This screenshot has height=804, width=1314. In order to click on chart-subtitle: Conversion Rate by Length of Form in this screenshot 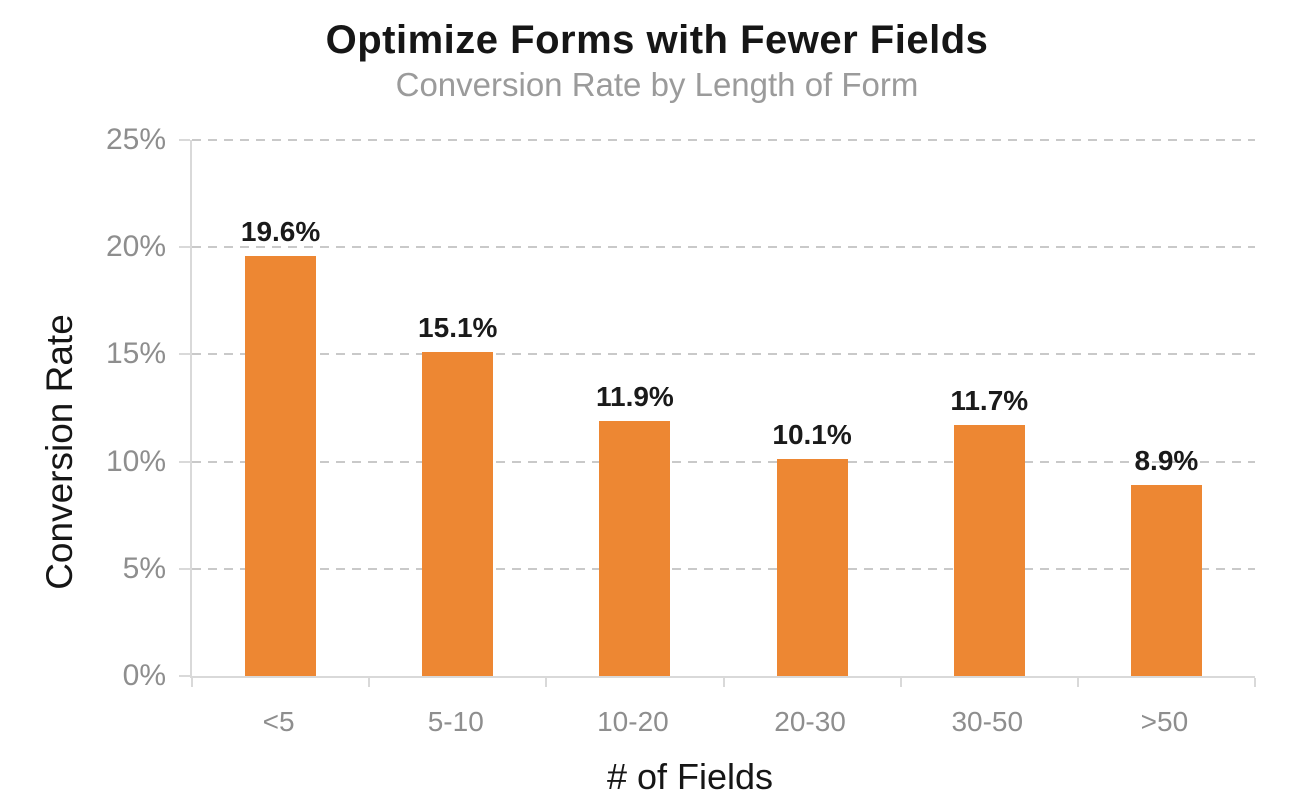, I will do `click(657, 84)`.